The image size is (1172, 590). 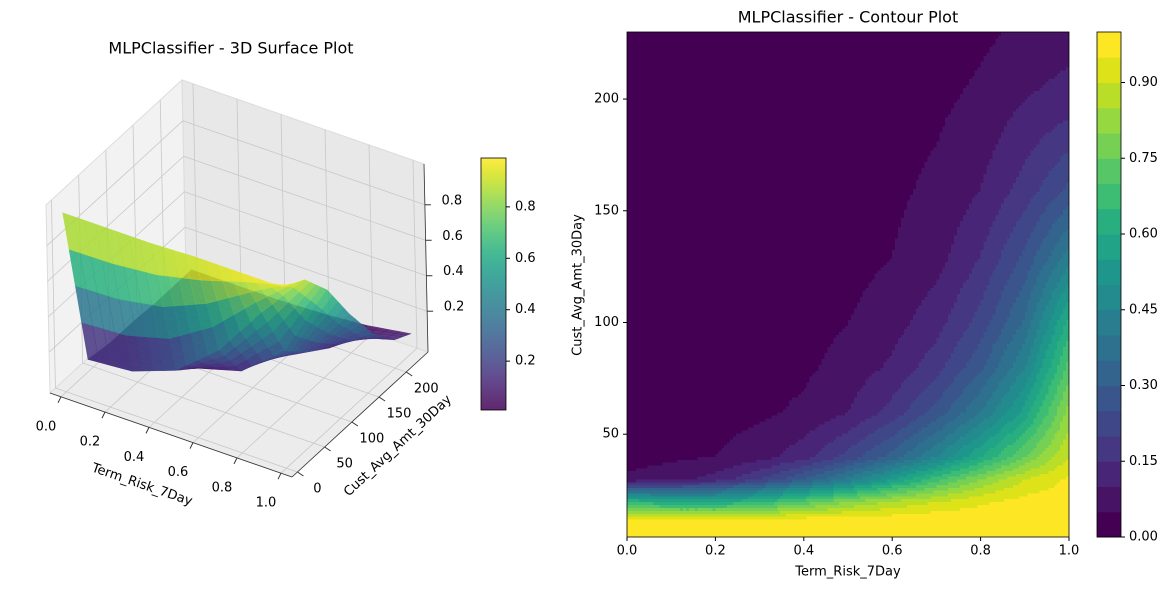 What do you see at coordinates (344, 464) in the screenshot?
I see `y-tick-label: 50` at bounding box center [344, 464].